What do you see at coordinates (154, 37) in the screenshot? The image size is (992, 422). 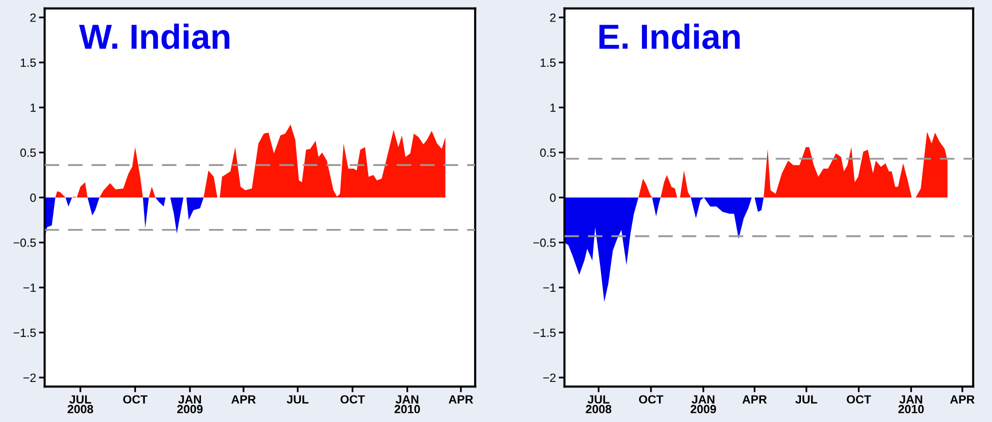 I see `chart-title: W. Indian` at bounding box center [154, 37].